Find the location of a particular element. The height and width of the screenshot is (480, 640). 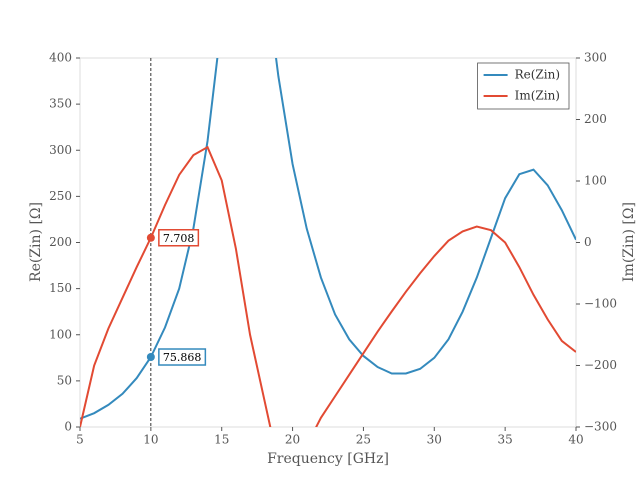

x-axis-label: Frequency [GHz] is located at coordinates (328, 459).